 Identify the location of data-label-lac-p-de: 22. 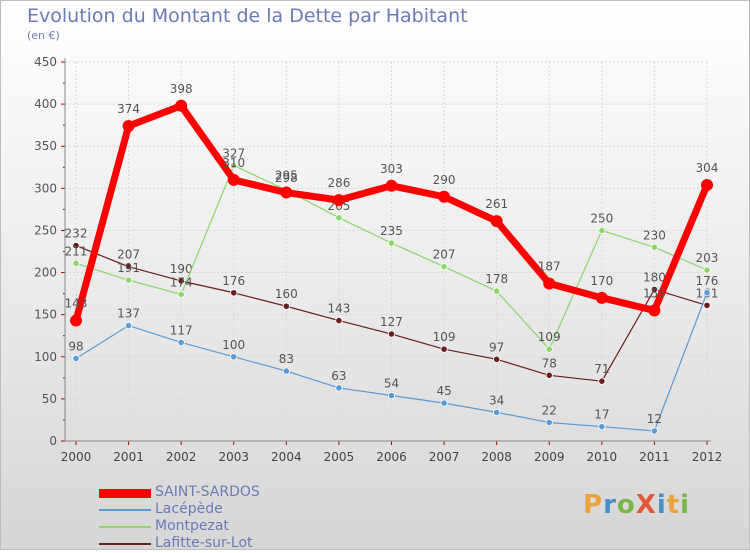
(549, 410).